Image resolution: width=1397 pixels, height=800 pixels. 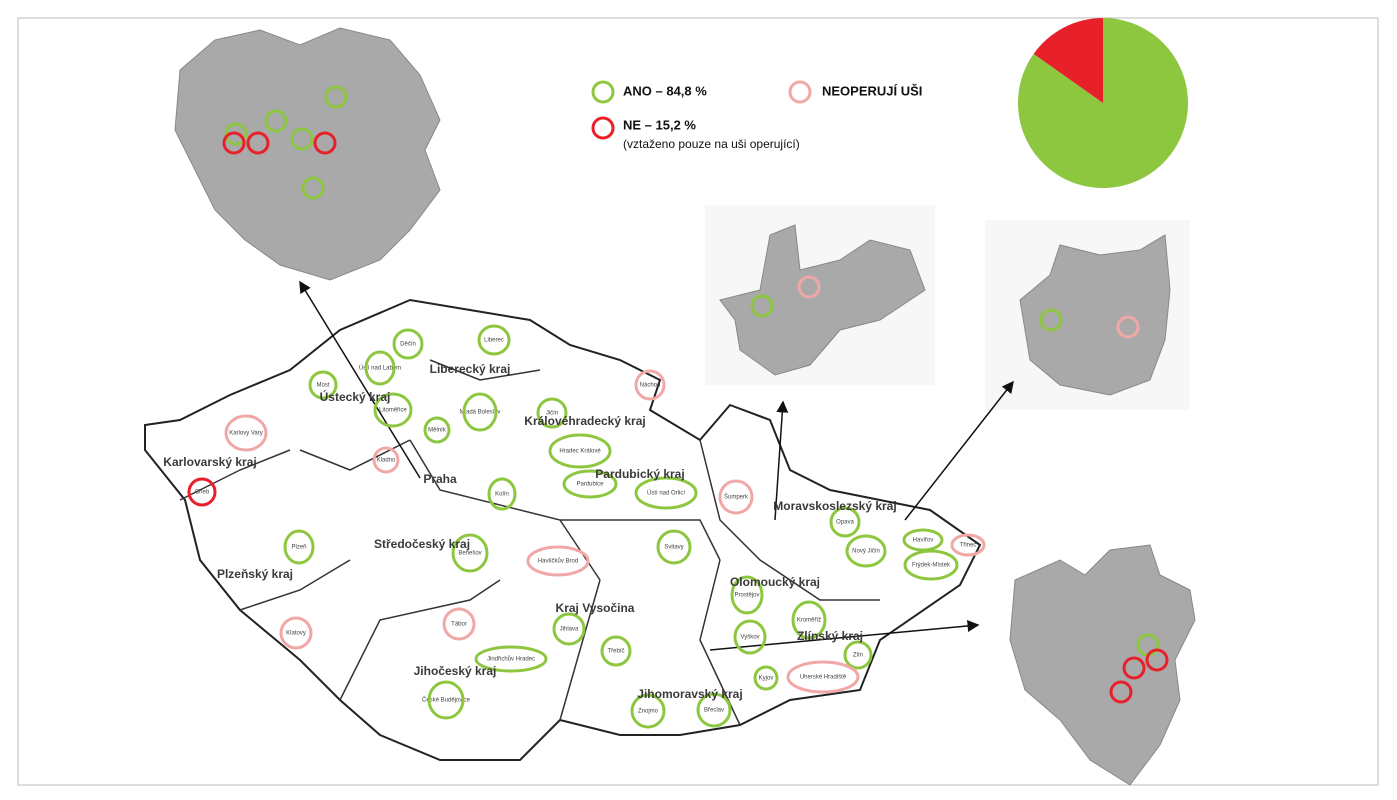 I want to click on region-label: Praha, so click(x=440, y=479).